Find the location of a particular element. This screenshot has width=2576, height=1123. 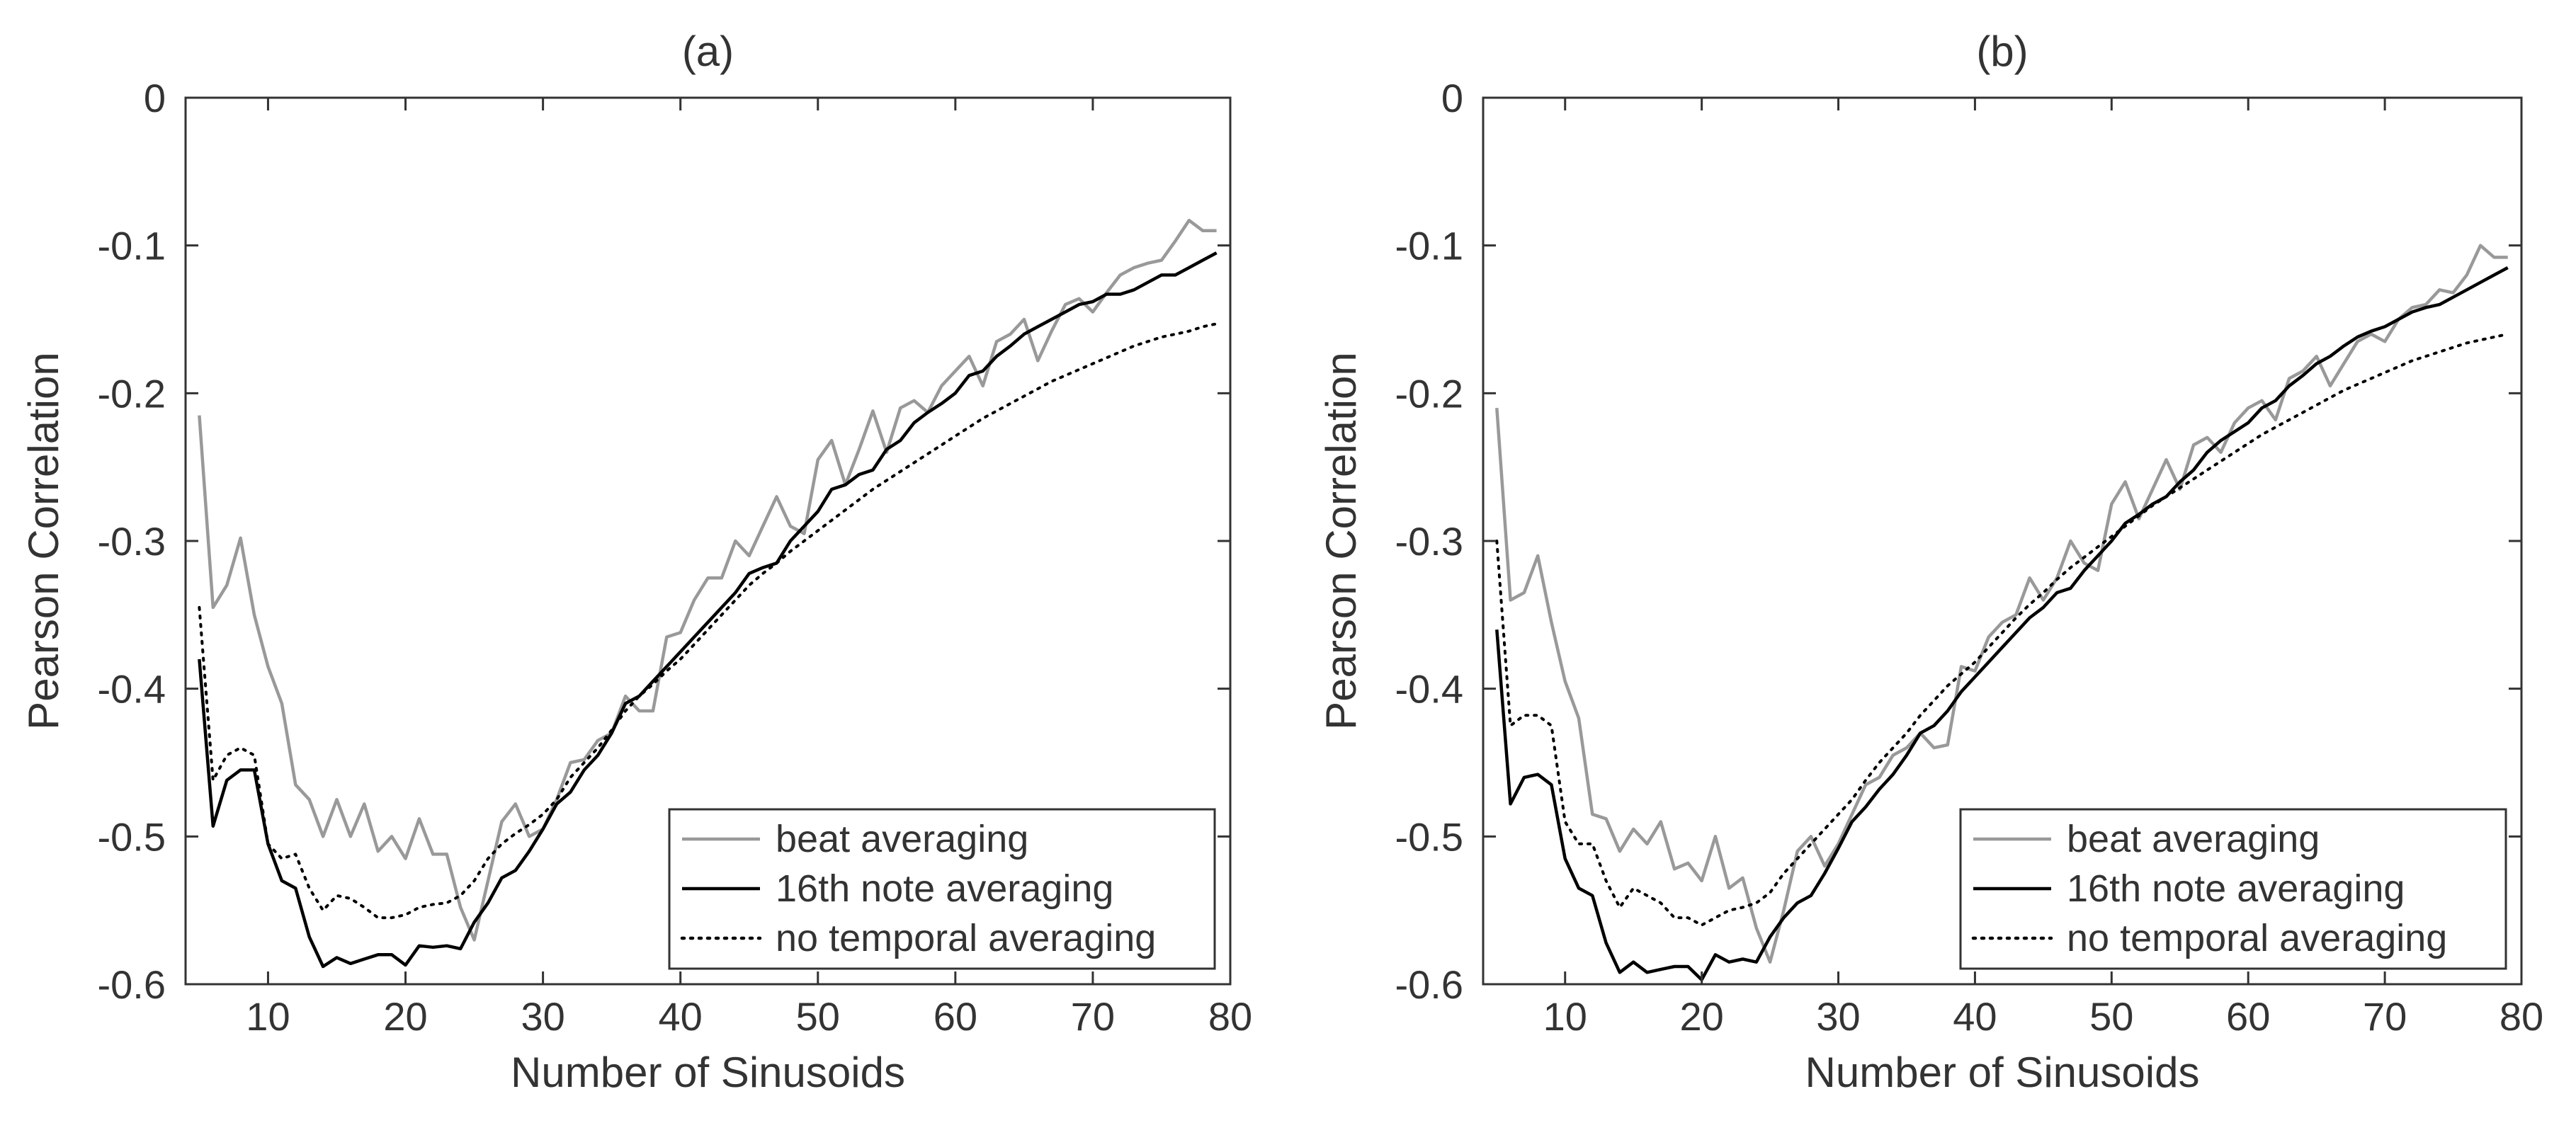

chart-title: (a) is located at coordinates (708, 51).